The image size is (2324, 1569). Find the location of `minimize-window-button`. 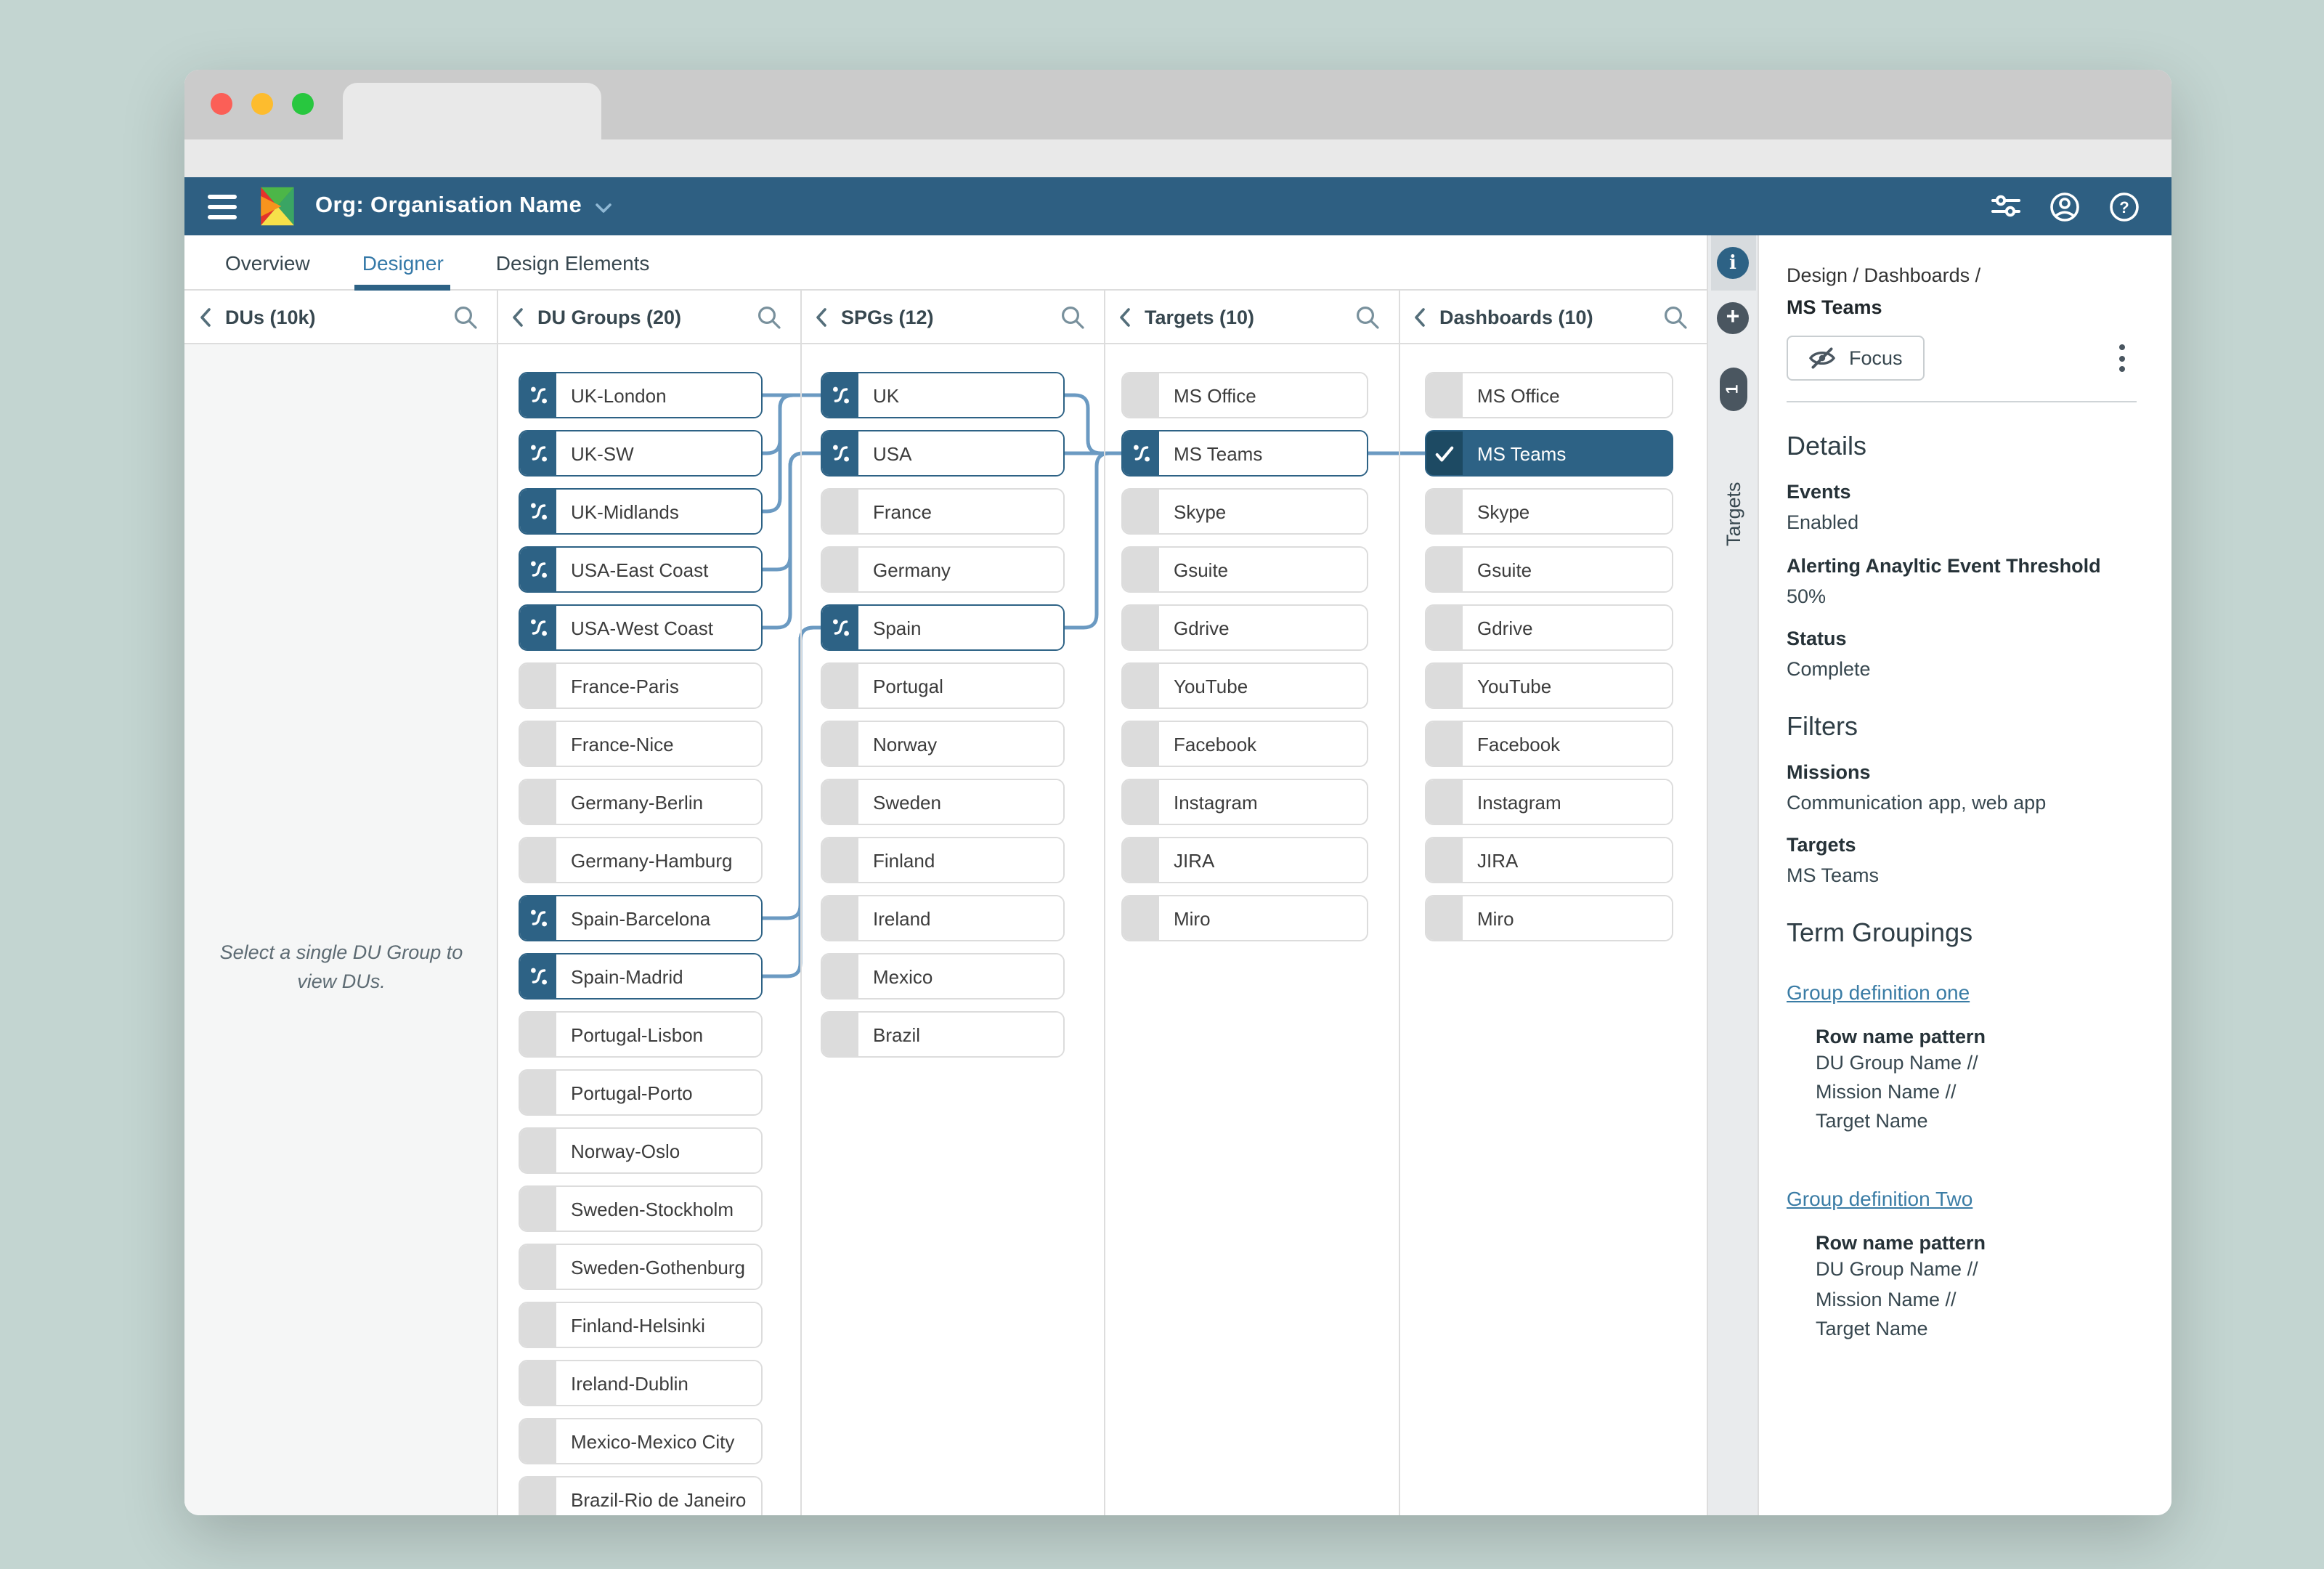

minimize-window-button is located at coordinates (262, 104).